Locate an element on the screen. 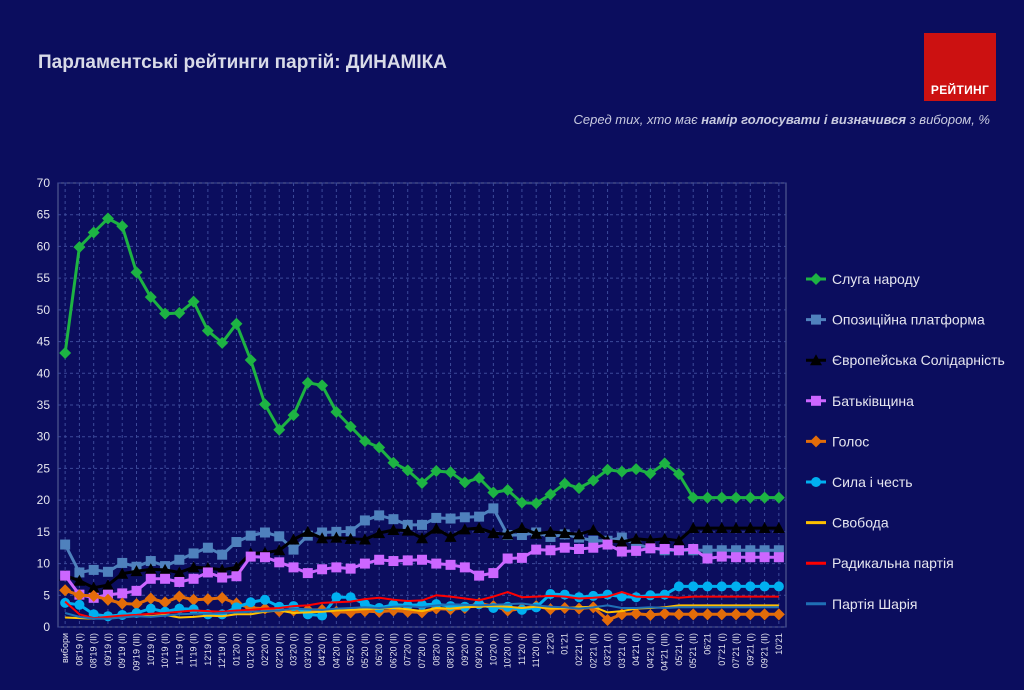  x-tick-label: 06'20 (II) is located at coordinates (393, 650).